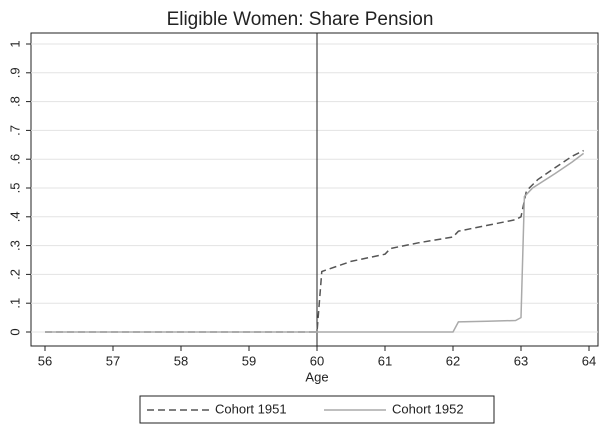 This screenshot has width=599, height=424. Describe the element at coordinates (251, 408) in the screenshot. I see `legend-label: Cohort 1951` at that location.